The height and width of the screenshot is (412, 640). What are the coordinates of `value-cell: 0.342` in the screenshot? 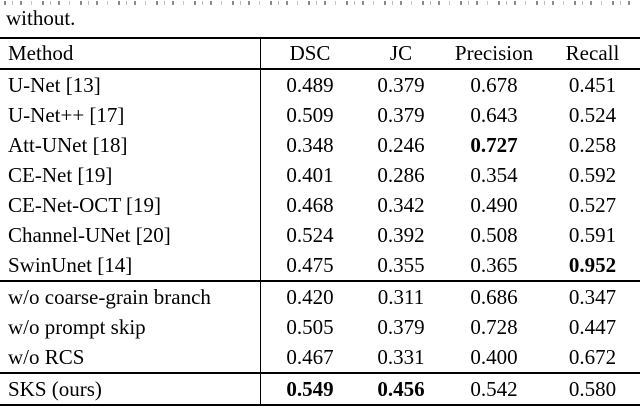 It's located at (401, 204).